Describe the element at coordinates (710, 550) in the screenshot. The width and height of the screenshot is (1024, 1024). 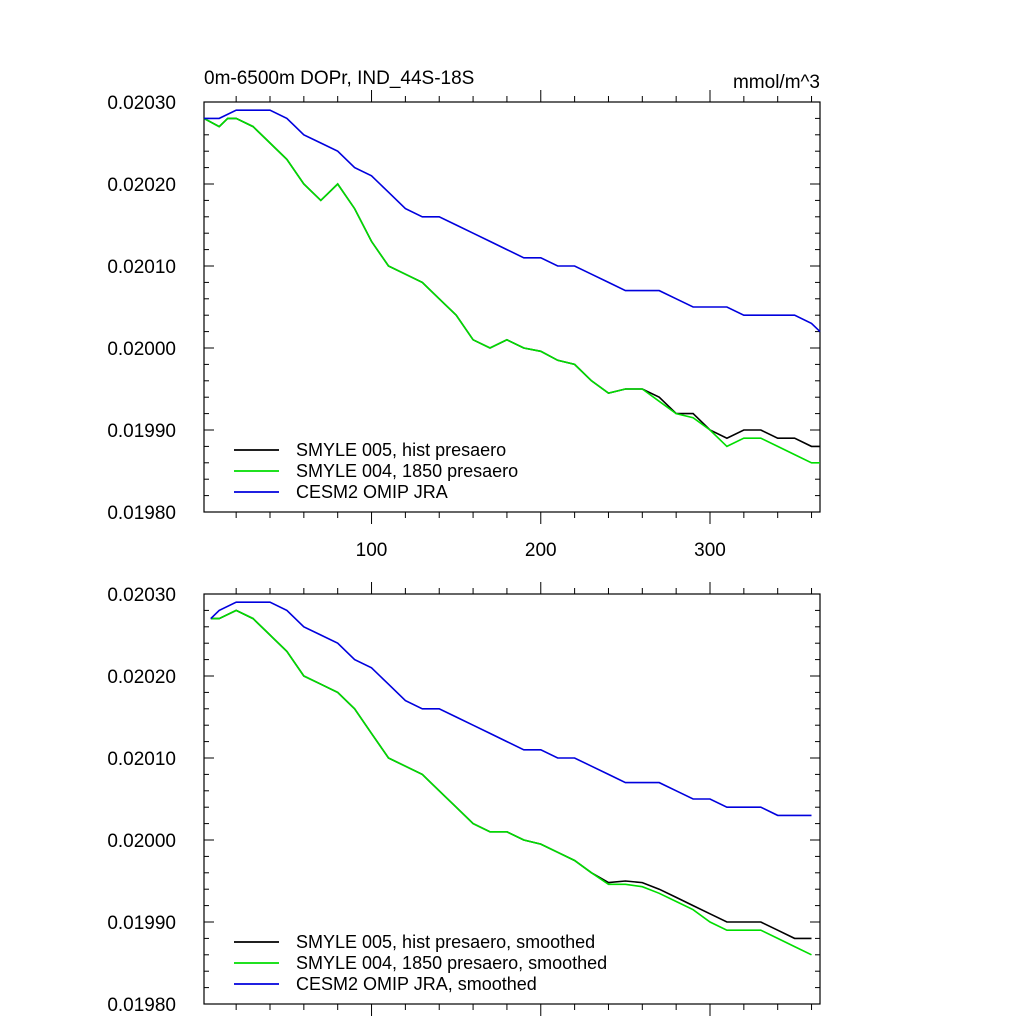
I see `x-tick-label: 300` at that location.